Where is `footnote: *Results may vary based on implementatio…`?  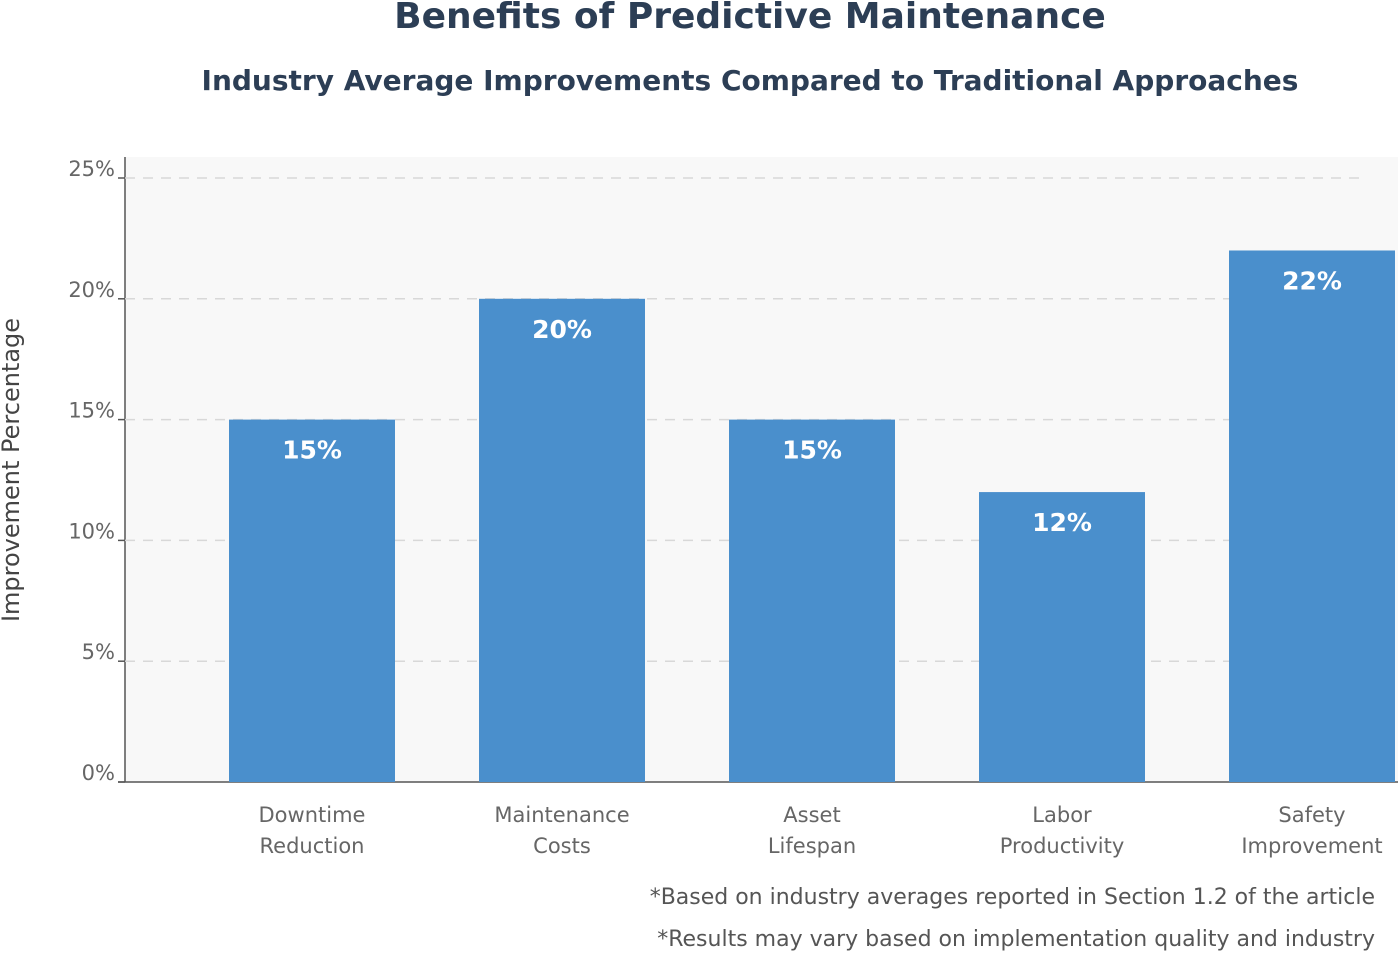
footnote: *Results may vary based on implementatio… is located at coordinates (1016, 939).